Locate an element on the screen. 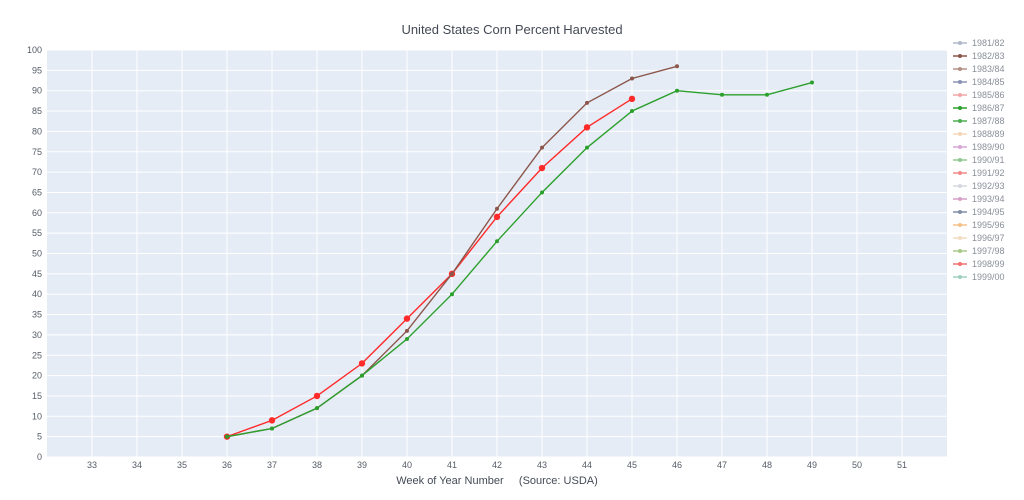 The width and height of the screenshot is (1024, 500). y-tick-label: 40 is located at coordinates (37, 294).